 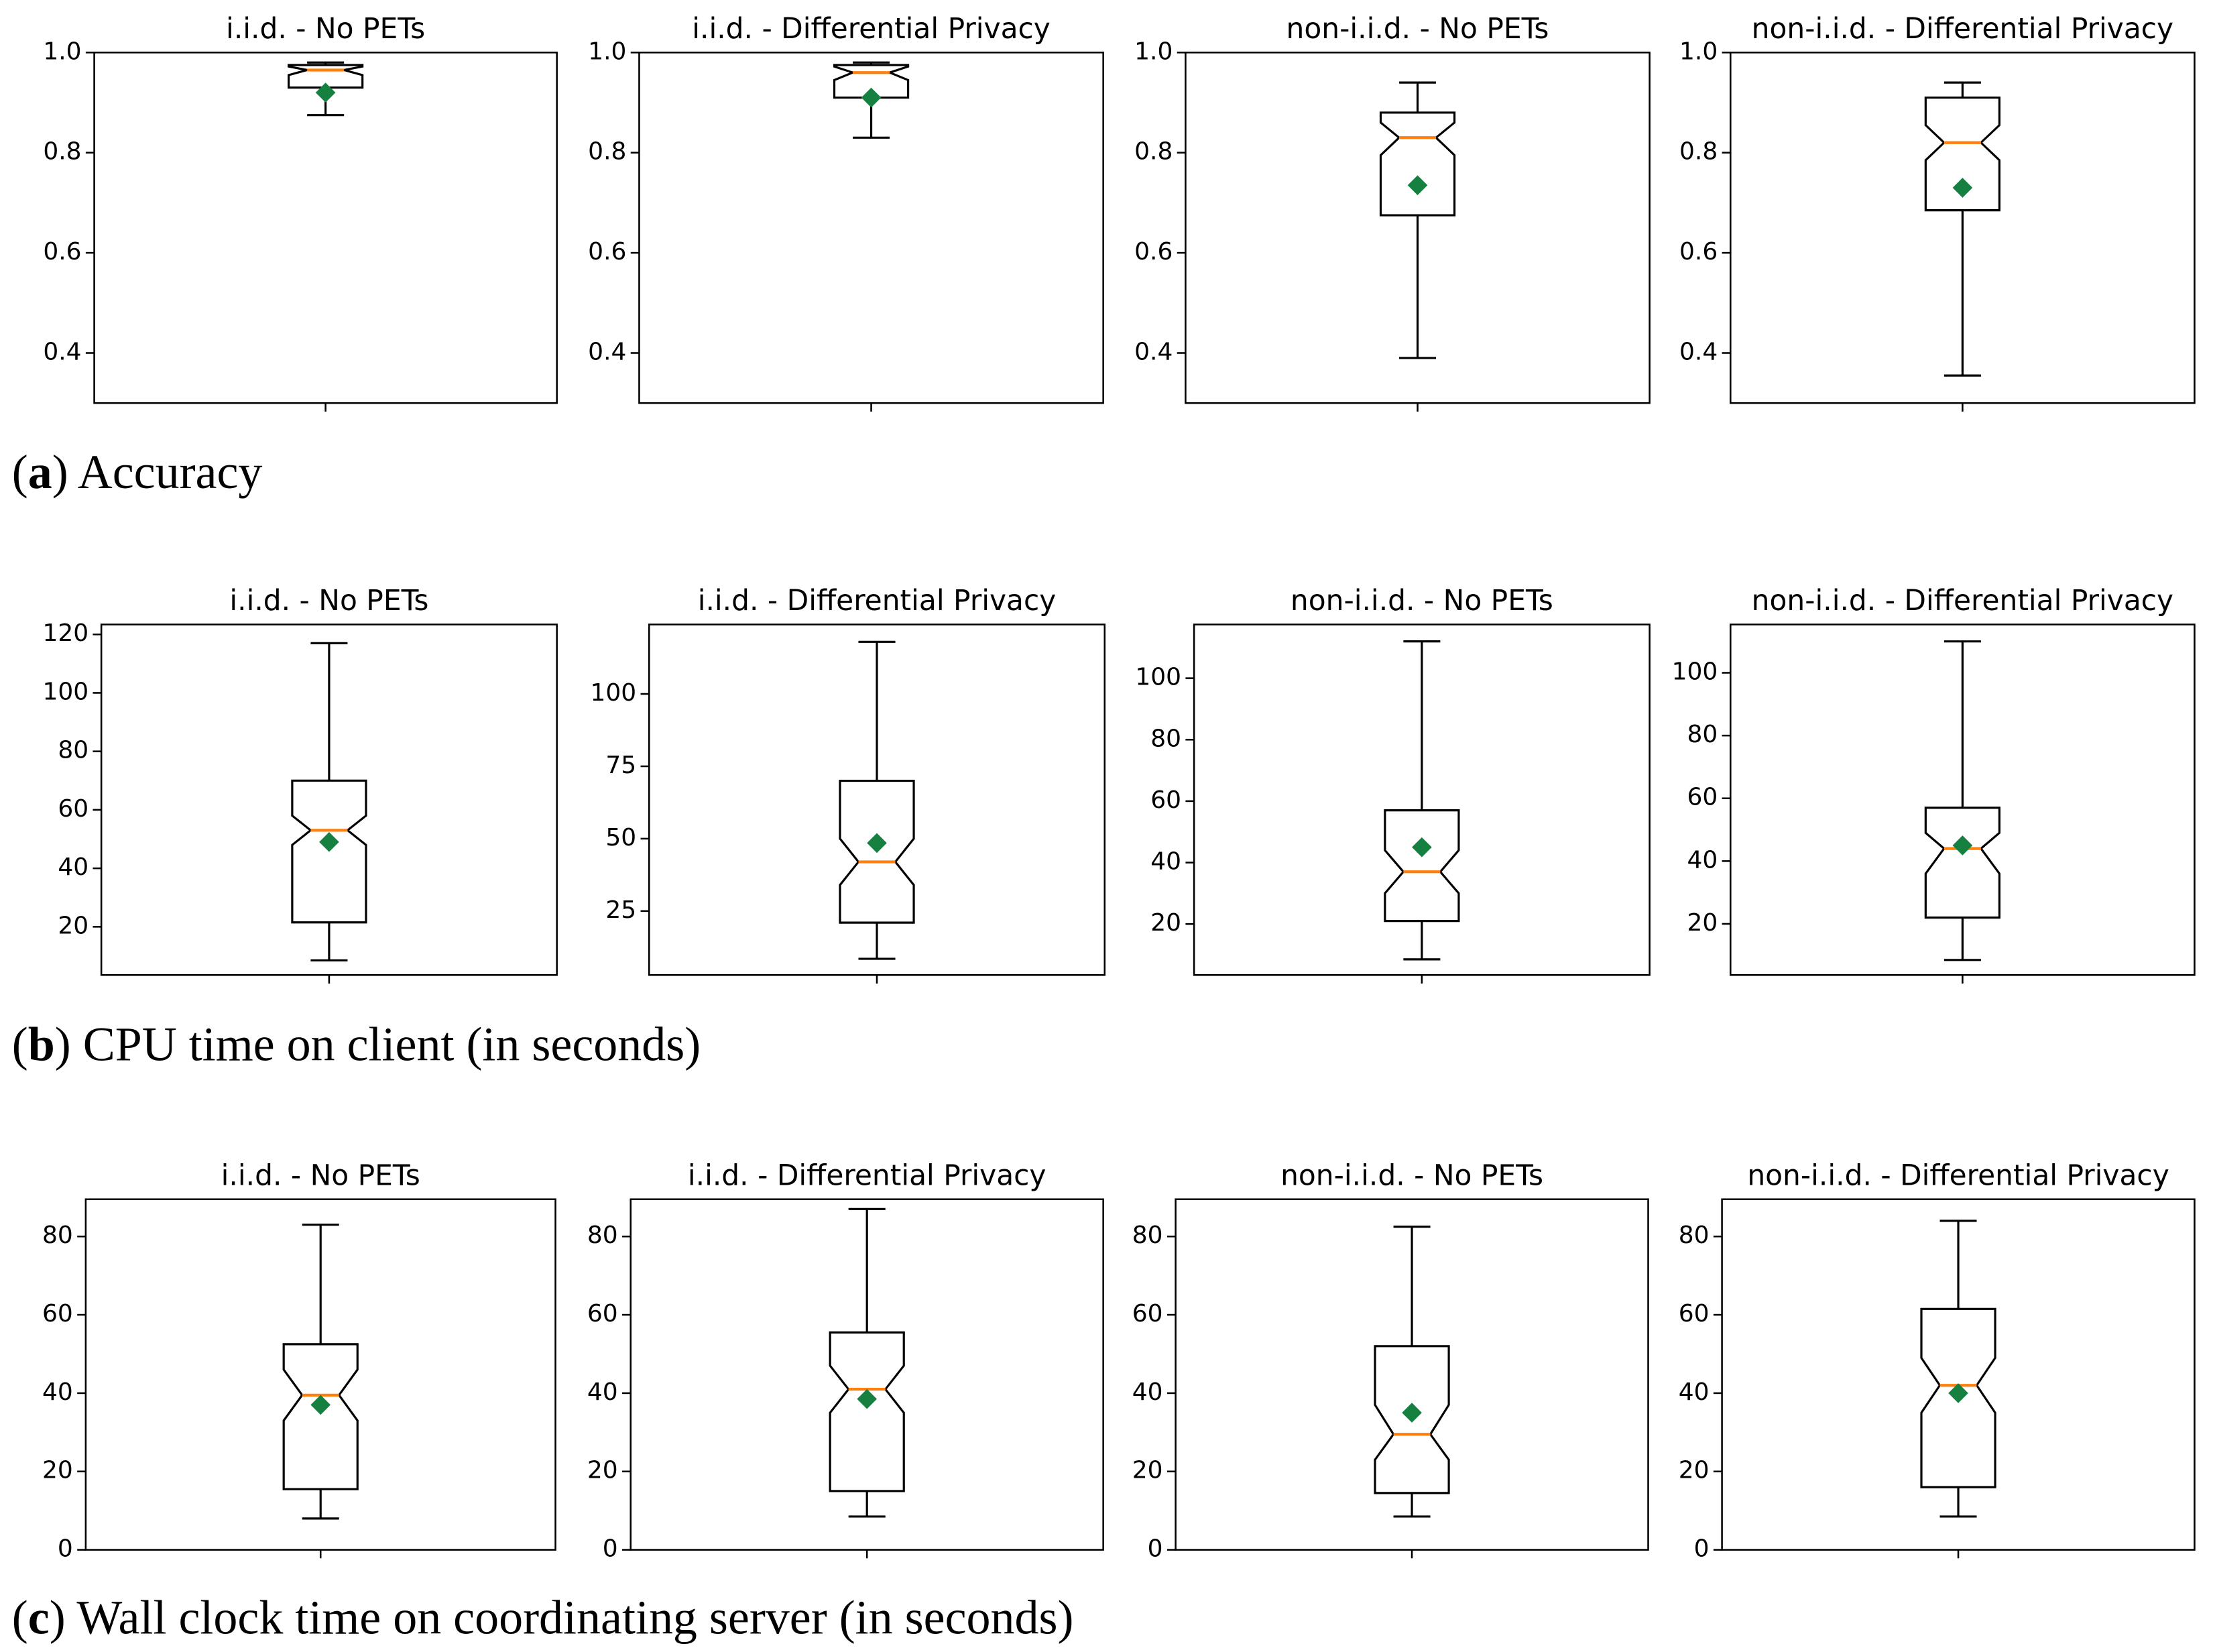 What do you see at coordinates (39, 1617) in the screenshot?
I see `caption-part: c` at bounding box center [39, 1617].